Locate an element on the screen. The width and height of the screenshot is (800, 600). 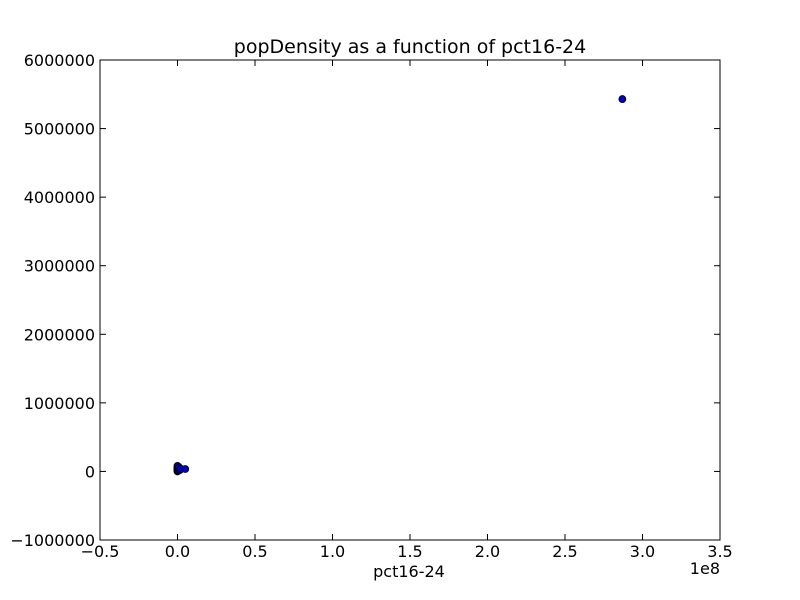
x-tick-label: 1.0 is located at coordinates (332, 551).